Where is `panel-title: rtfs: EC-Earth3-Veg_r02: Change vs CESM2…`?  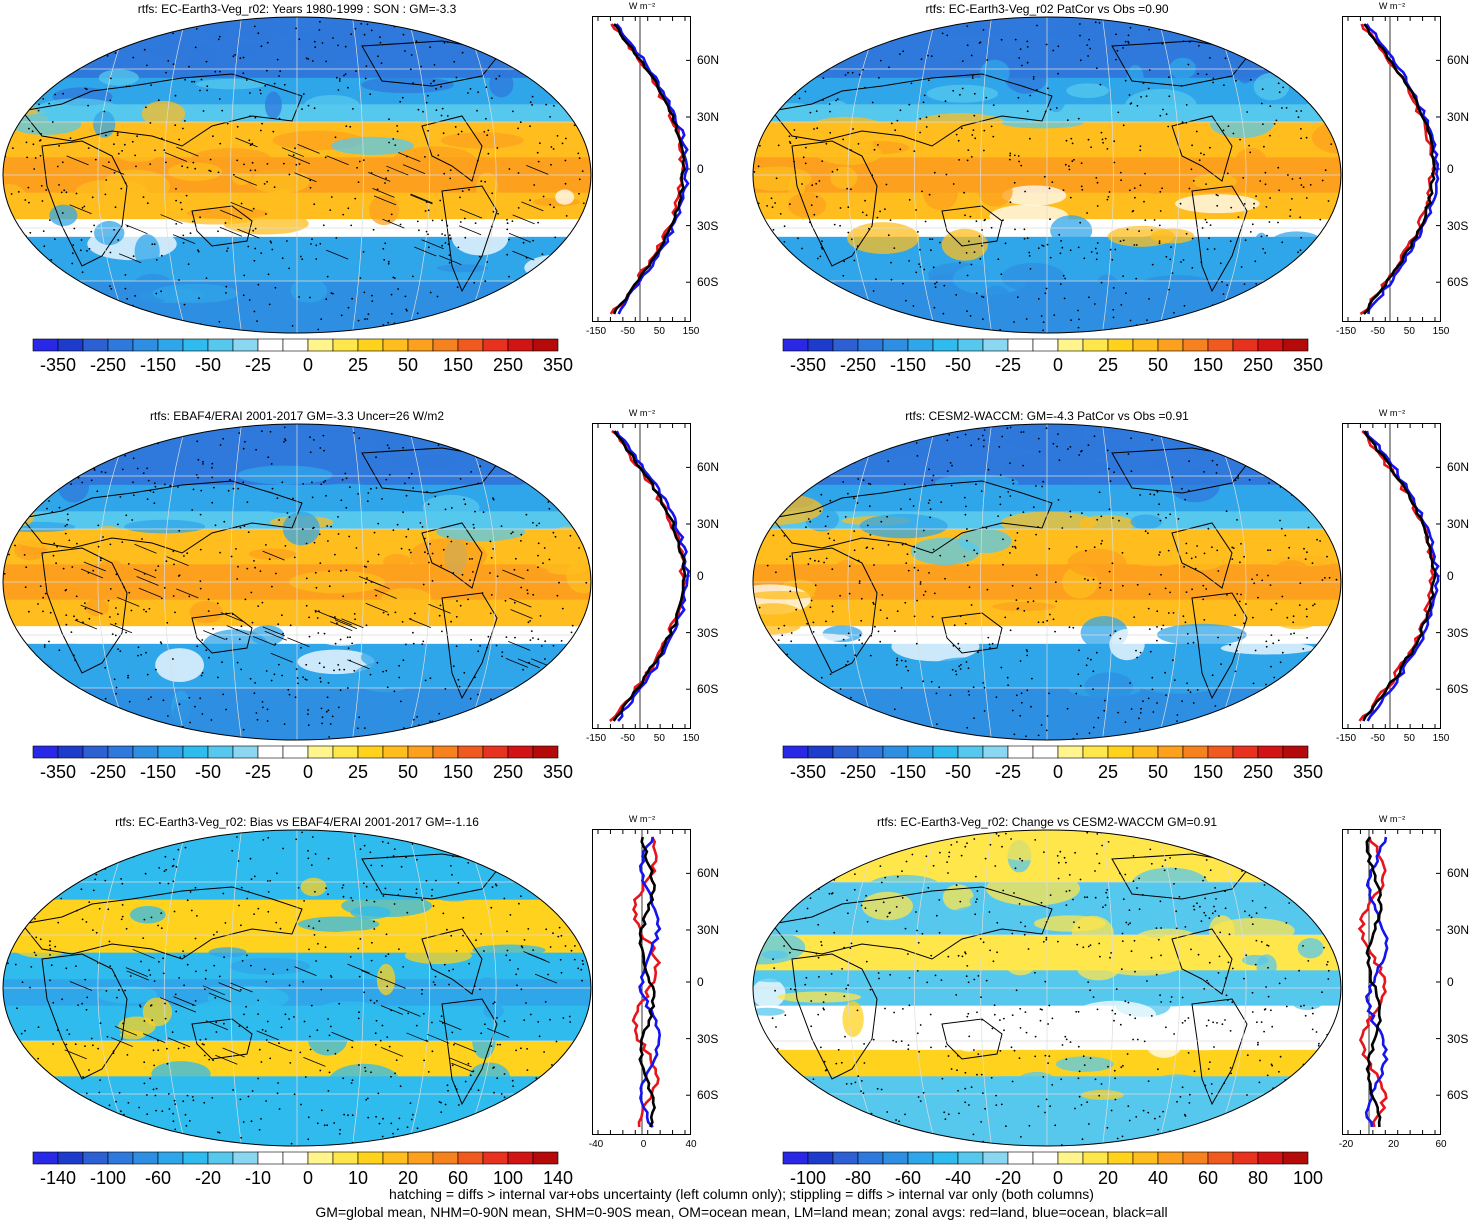
panel-title: rtfs: EC-Earth3-Veg_r02: Change vs CESM2… is located at coordinates (1047, 822).